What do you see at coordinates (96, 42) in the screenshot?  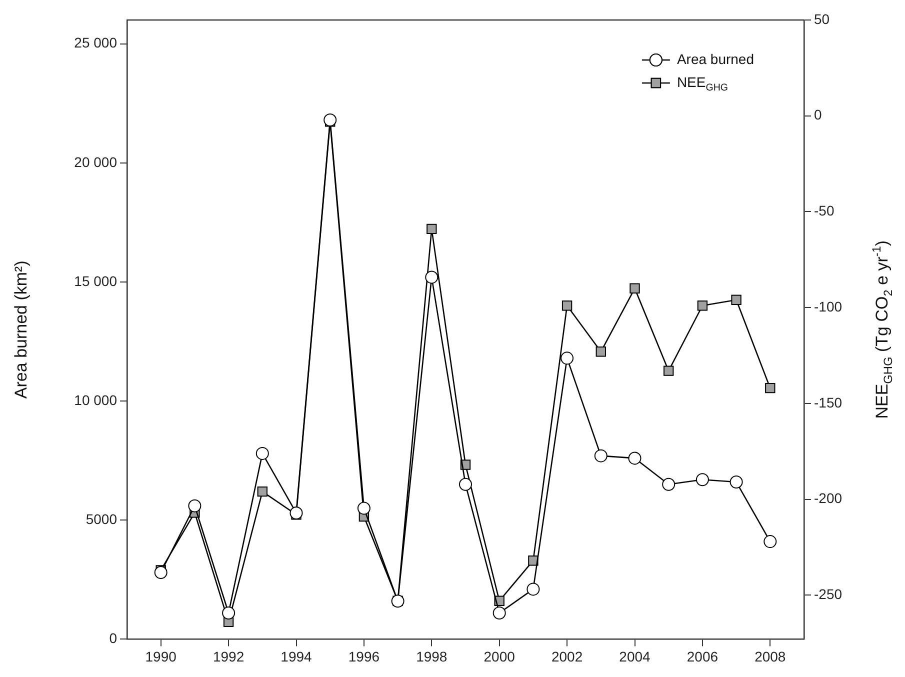 I see `y-tick-label: 25 000` at bounding box center [96, 42].